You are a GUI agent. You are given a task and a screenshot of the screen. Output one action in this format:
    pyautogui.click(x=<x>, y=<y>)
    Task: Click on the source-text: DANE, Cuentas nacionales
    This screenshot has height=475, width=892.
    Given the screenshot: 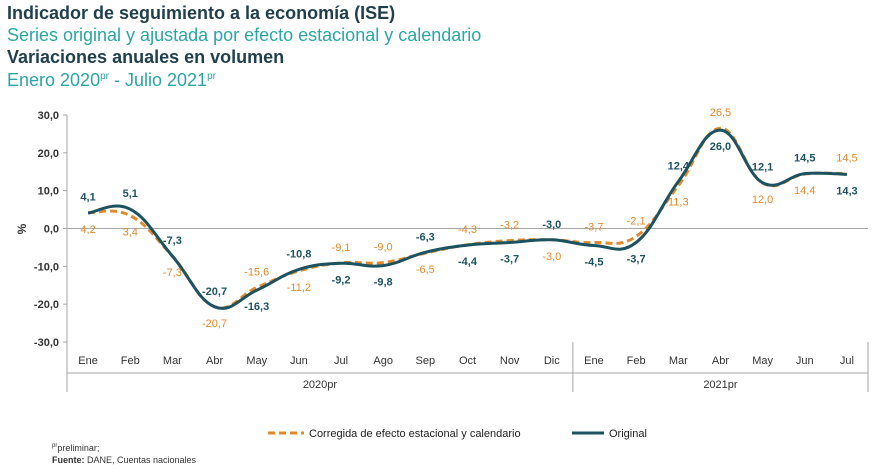 What is the action you would take?
    pyautogui.click(x=140, y=460)
    